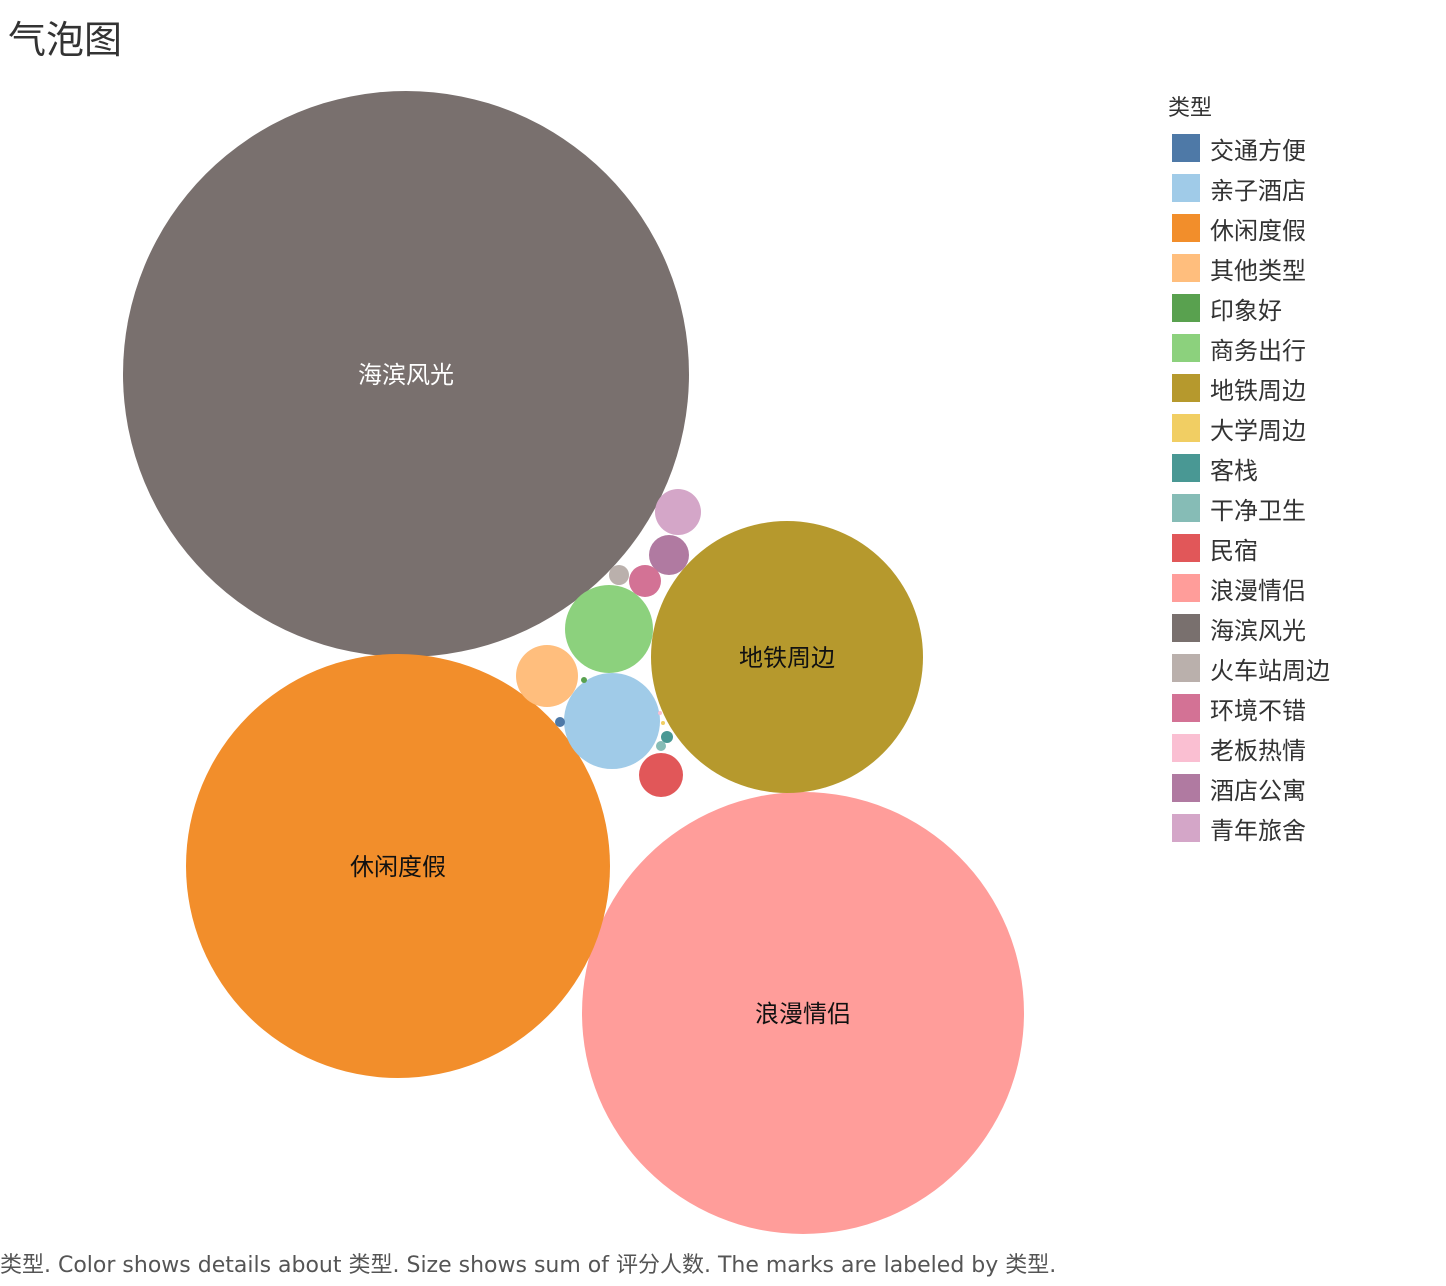  I want to click on legend-label: 印象好, so click(1246, 310).